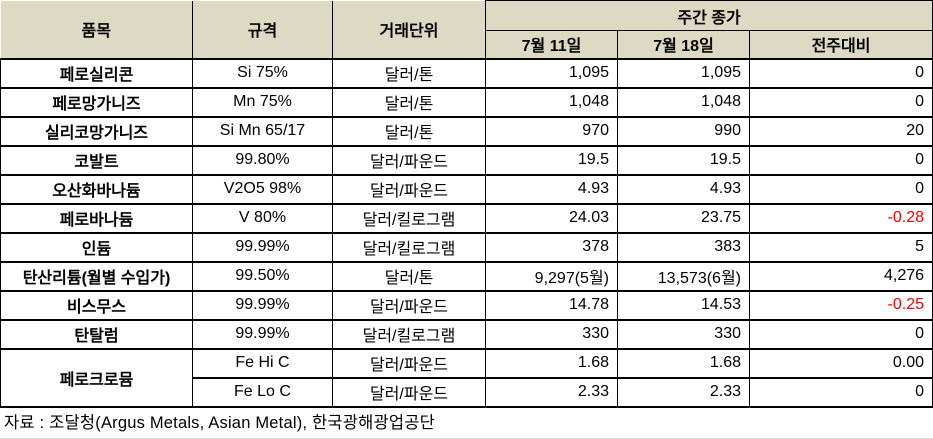 This screenshot has height=439, width=933. I want to click on item-cell: 페로실리콘, so click(96, 73).